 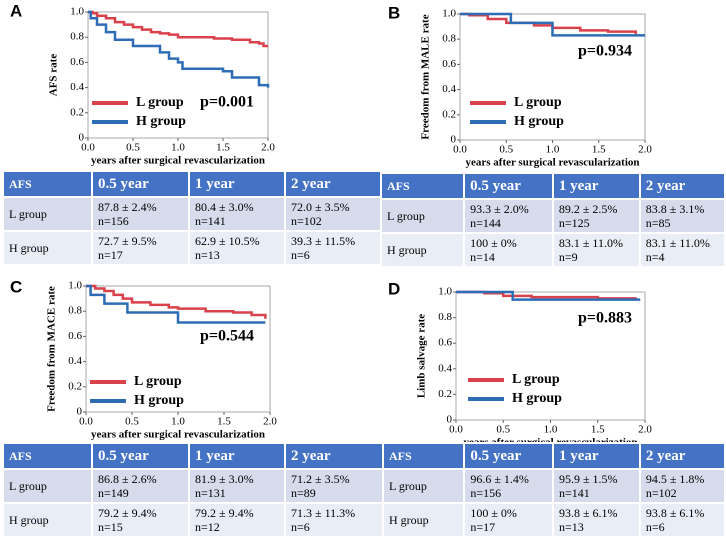 What do you see at coordinates (320, 479) in the screenshot?
I see `cell-line: 71.2 ± 3.5%` at bounding box center [320, 479].